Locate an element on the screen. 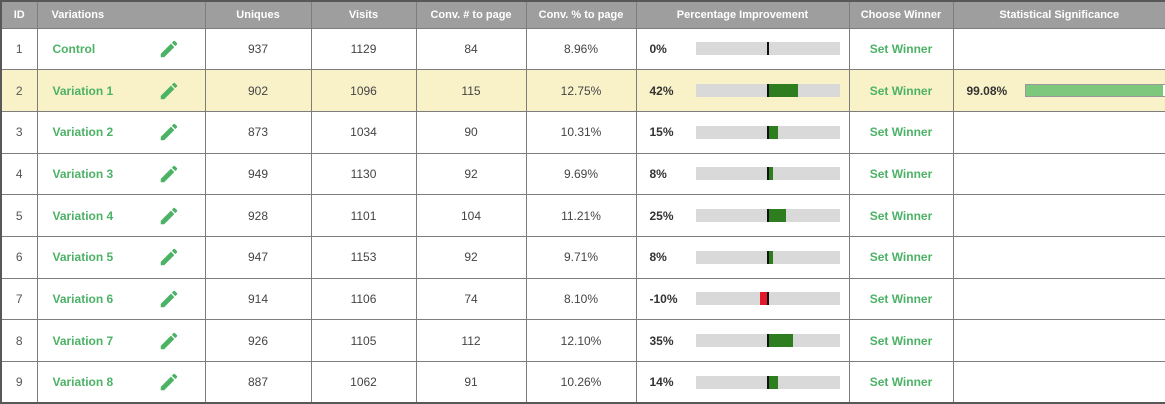 The width and height of the screenshot is (1165, 404). improvement-cell: -10% is located at coordinates (742, 299).